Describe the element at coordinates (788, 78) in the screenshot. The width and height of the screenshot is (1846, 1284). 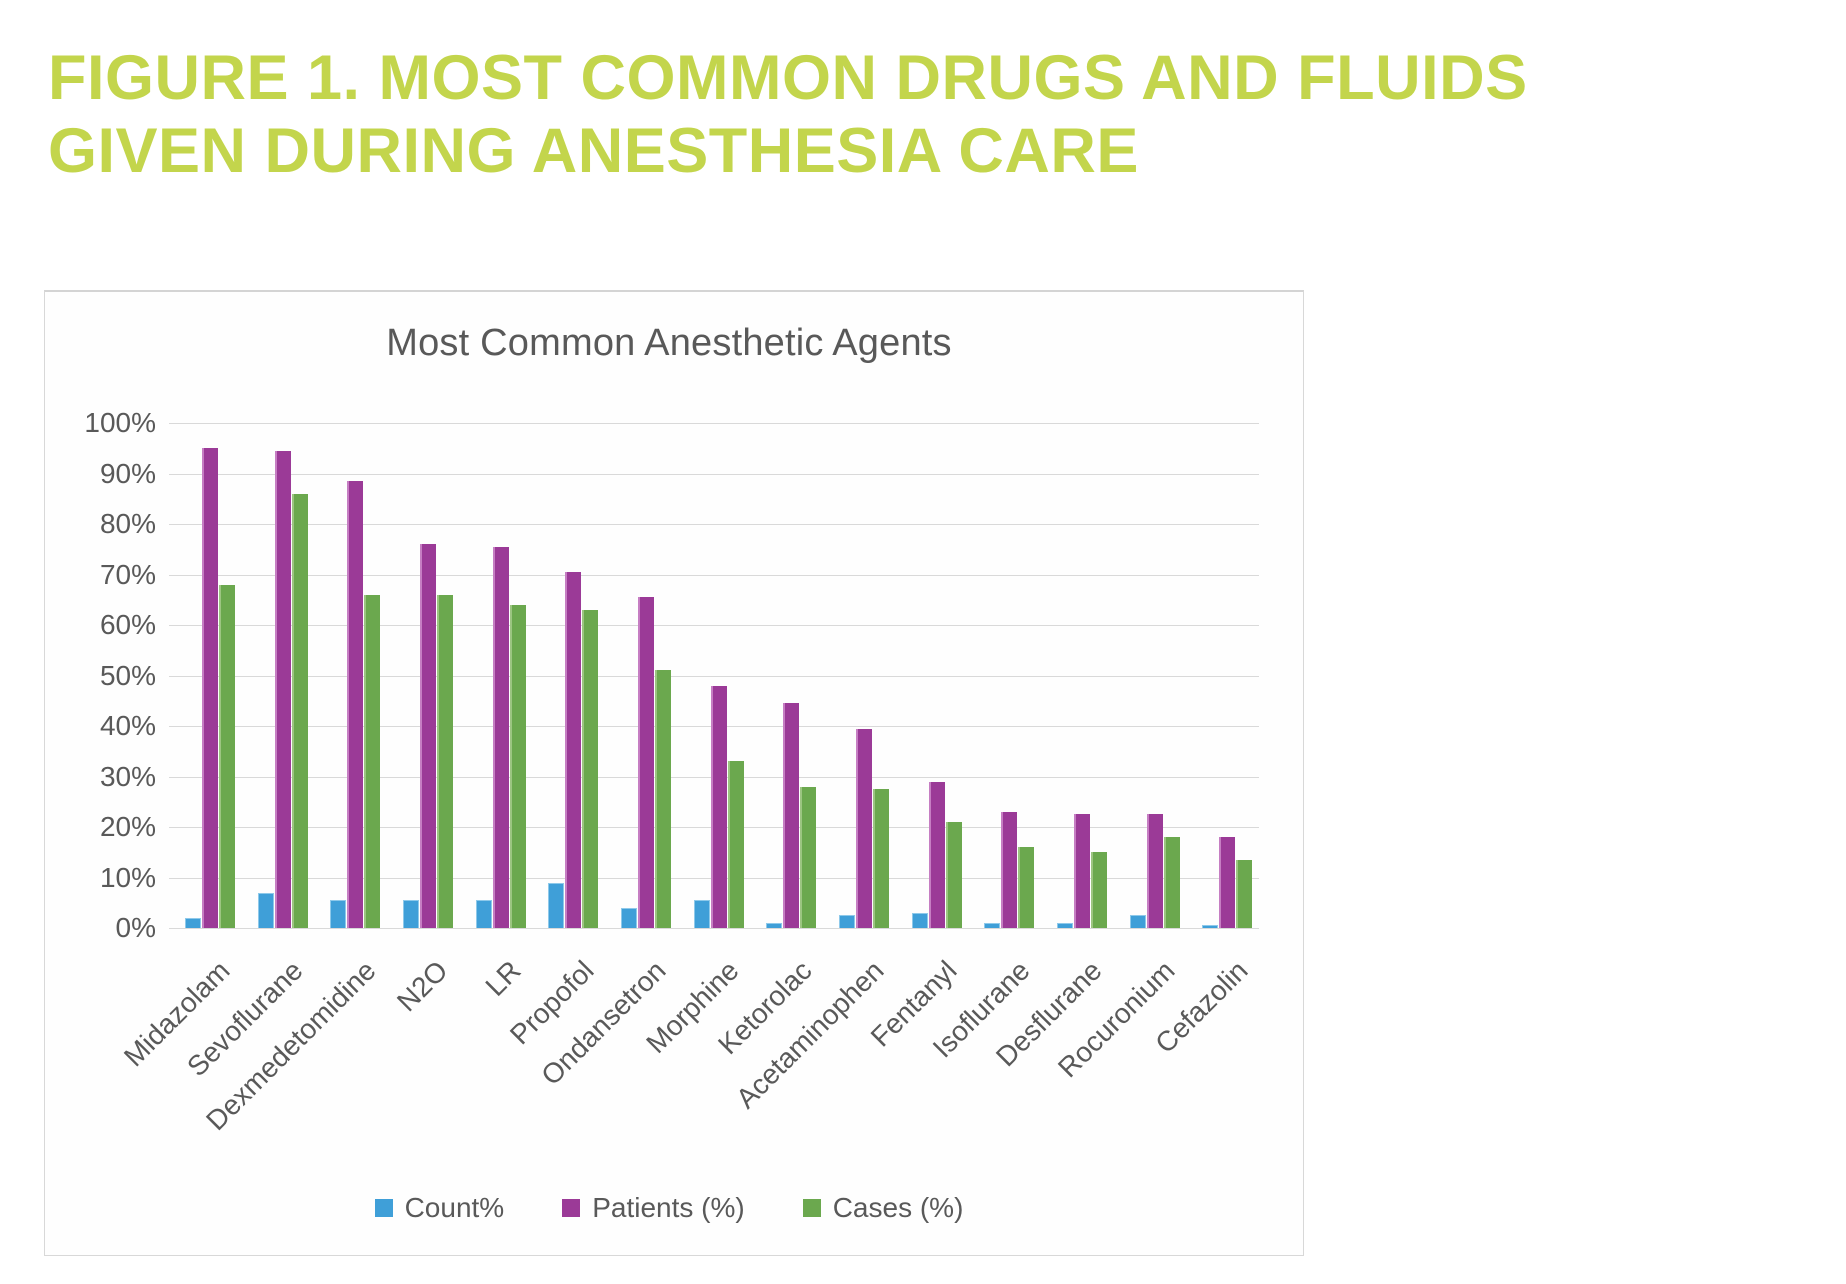
I see `figure-title-line-1: FIGURE 1. MOST COMMON DRUGS AND FLUIDS` at that location.